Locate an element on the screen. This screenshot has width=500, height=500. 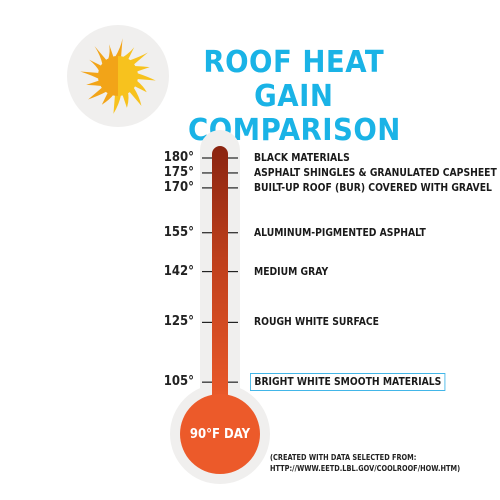
material-label: MEDIUM GRAY is located at coordinates (291, 271).